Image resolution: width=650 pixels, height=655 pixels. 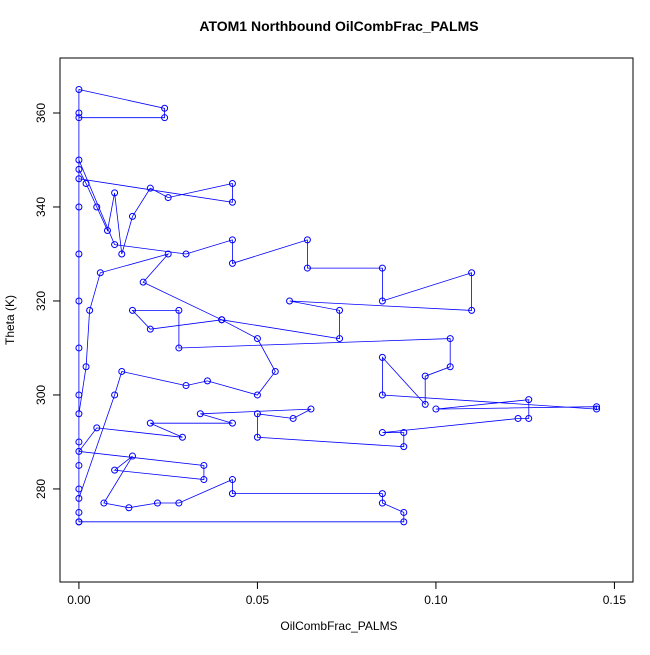 What do you see at coordinates (615, 600) in the screenshot?
I see `x-tick-label: 0.15` at bounding box center [615, 600].